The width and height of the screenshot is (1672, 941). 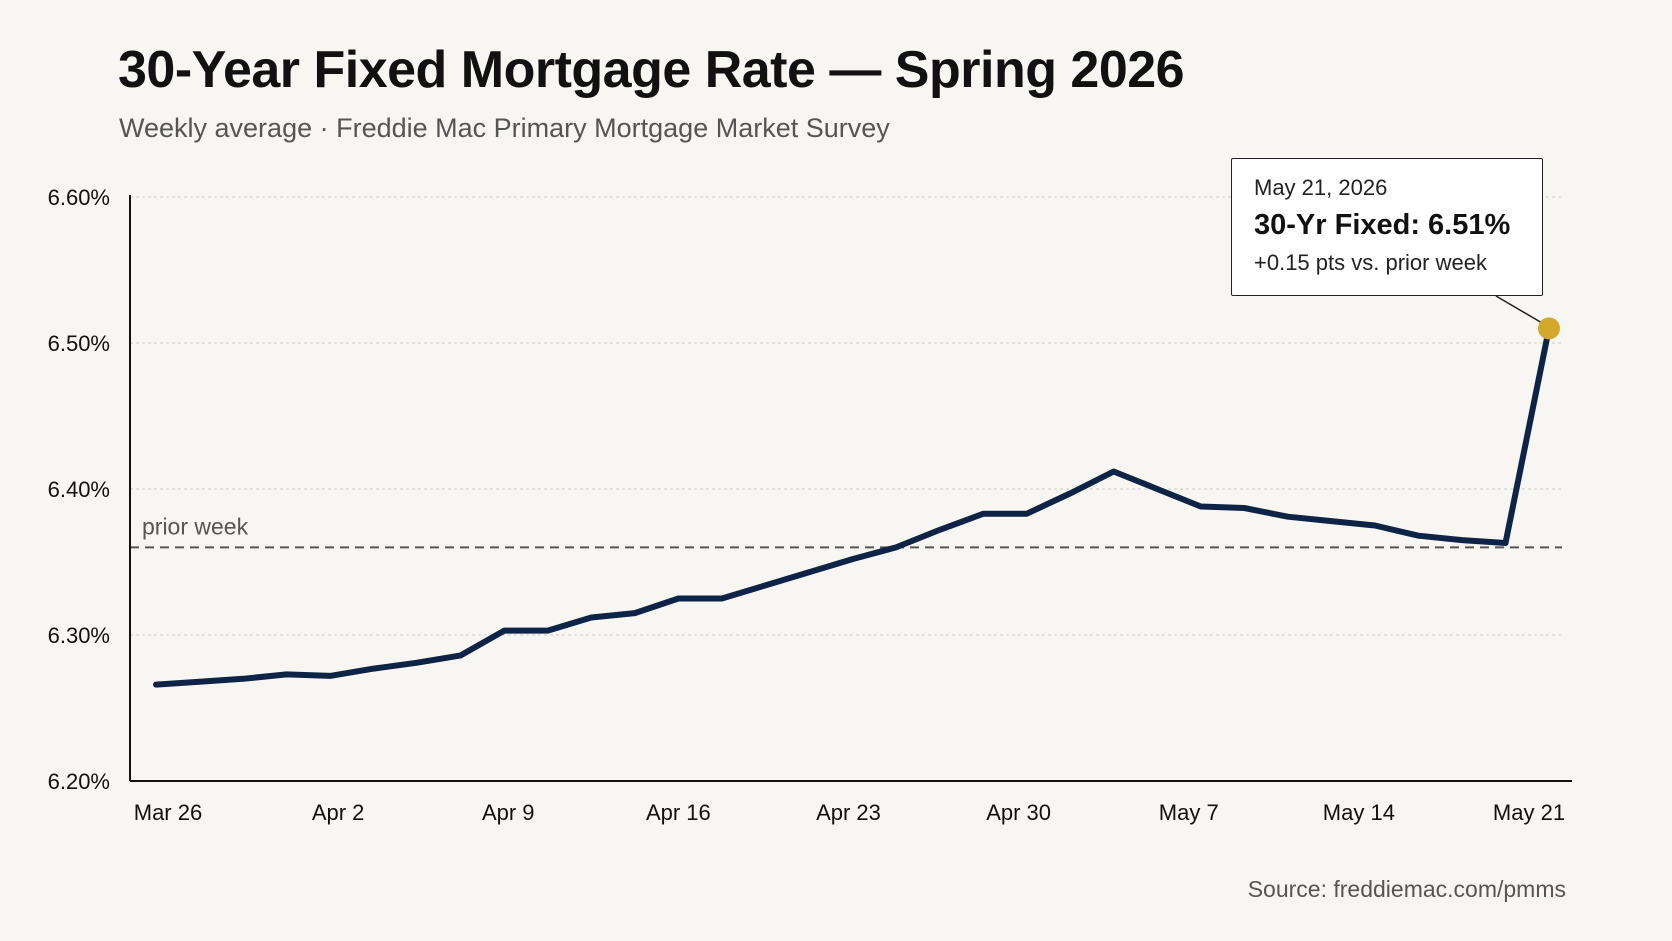 I want to click on x-tick-label: Apr 23, so click(x=848, y=812).